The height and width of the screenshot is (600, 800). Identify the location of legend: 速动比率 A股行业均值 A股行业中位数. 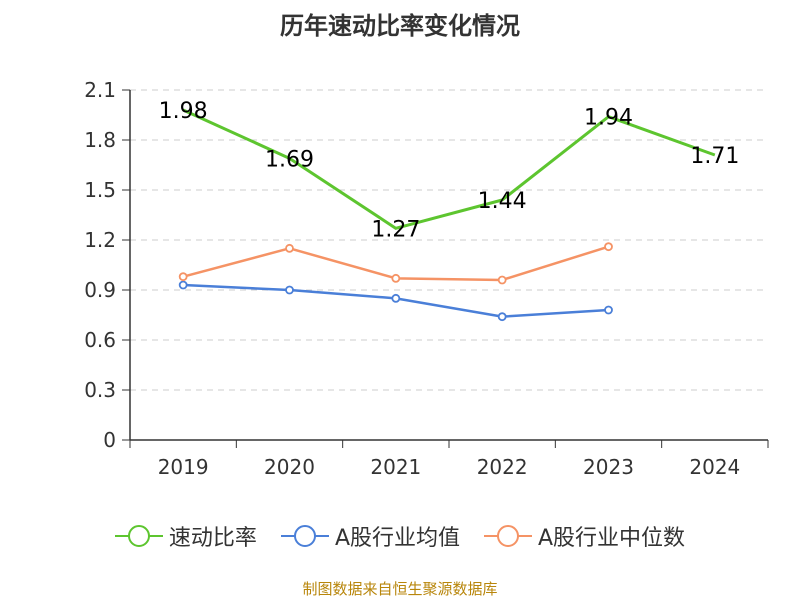
(400, 536).